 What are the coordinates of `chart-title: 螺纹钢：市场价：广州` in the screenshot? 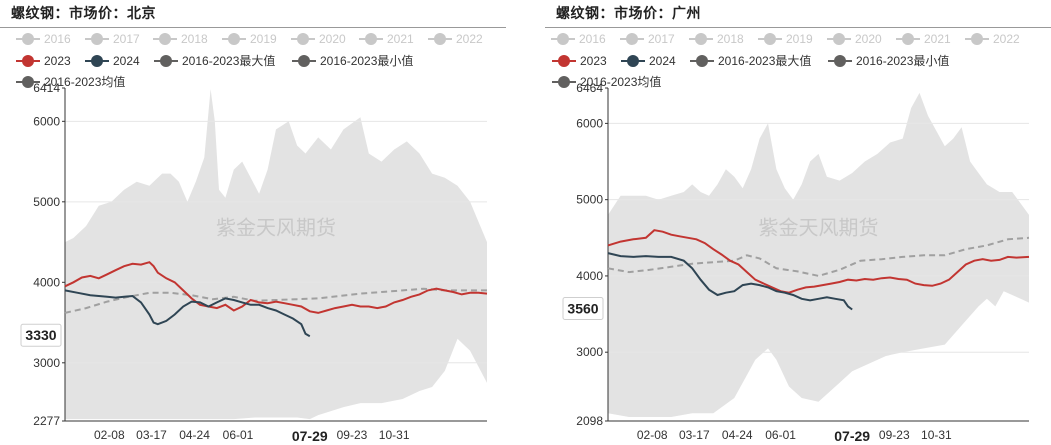 It's located at (628, 14).